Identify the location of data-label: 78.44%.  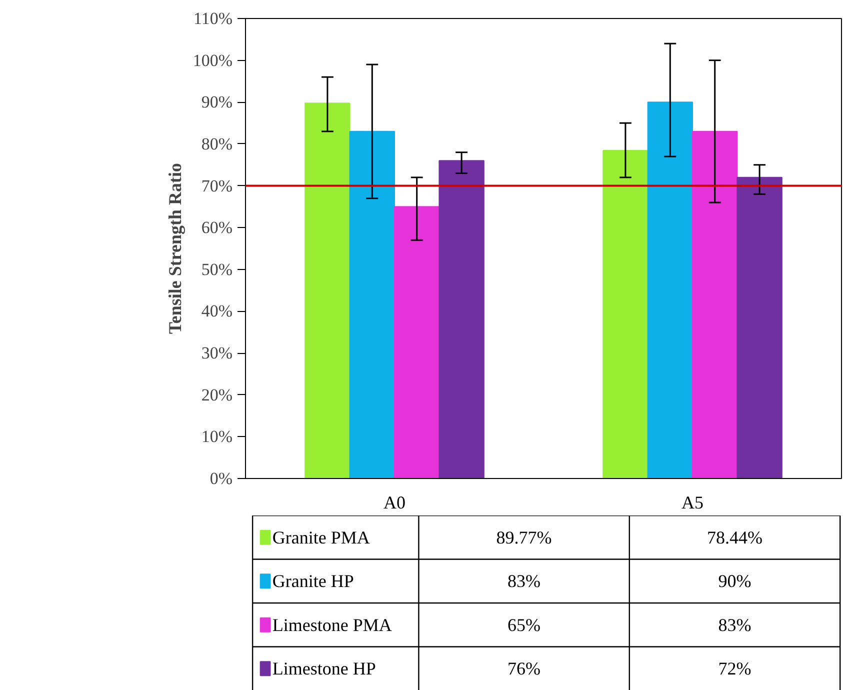
(734, 537).